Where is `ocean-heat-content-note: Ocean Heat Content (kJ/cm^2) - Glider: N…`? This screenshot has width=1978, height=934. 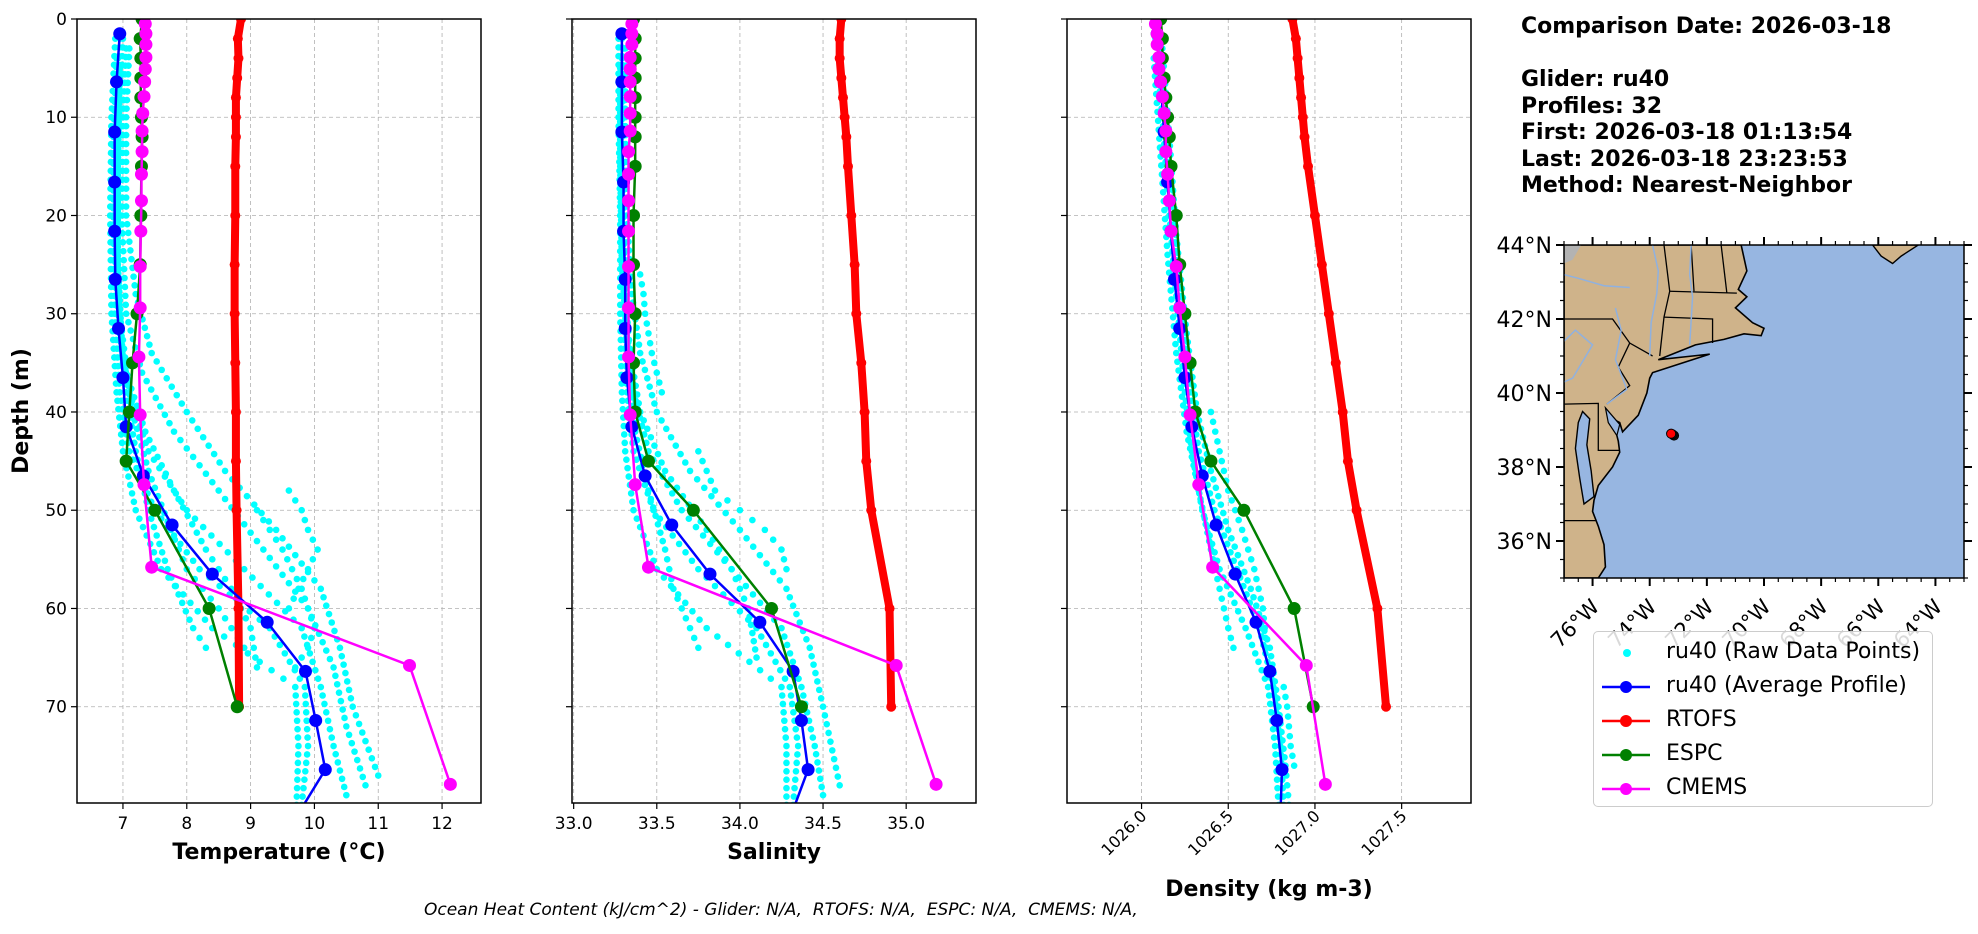 ocean-heat-content-note: Ocean Heat Content (kJ/cm^2) - Glider: N… is located at coordinates (781, 910).